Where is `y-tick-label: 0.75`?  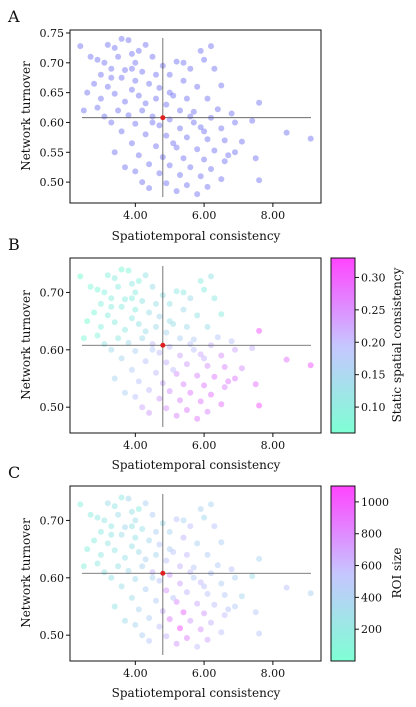 y-tick-label: 0.75 is located at coordinates (52, 33).